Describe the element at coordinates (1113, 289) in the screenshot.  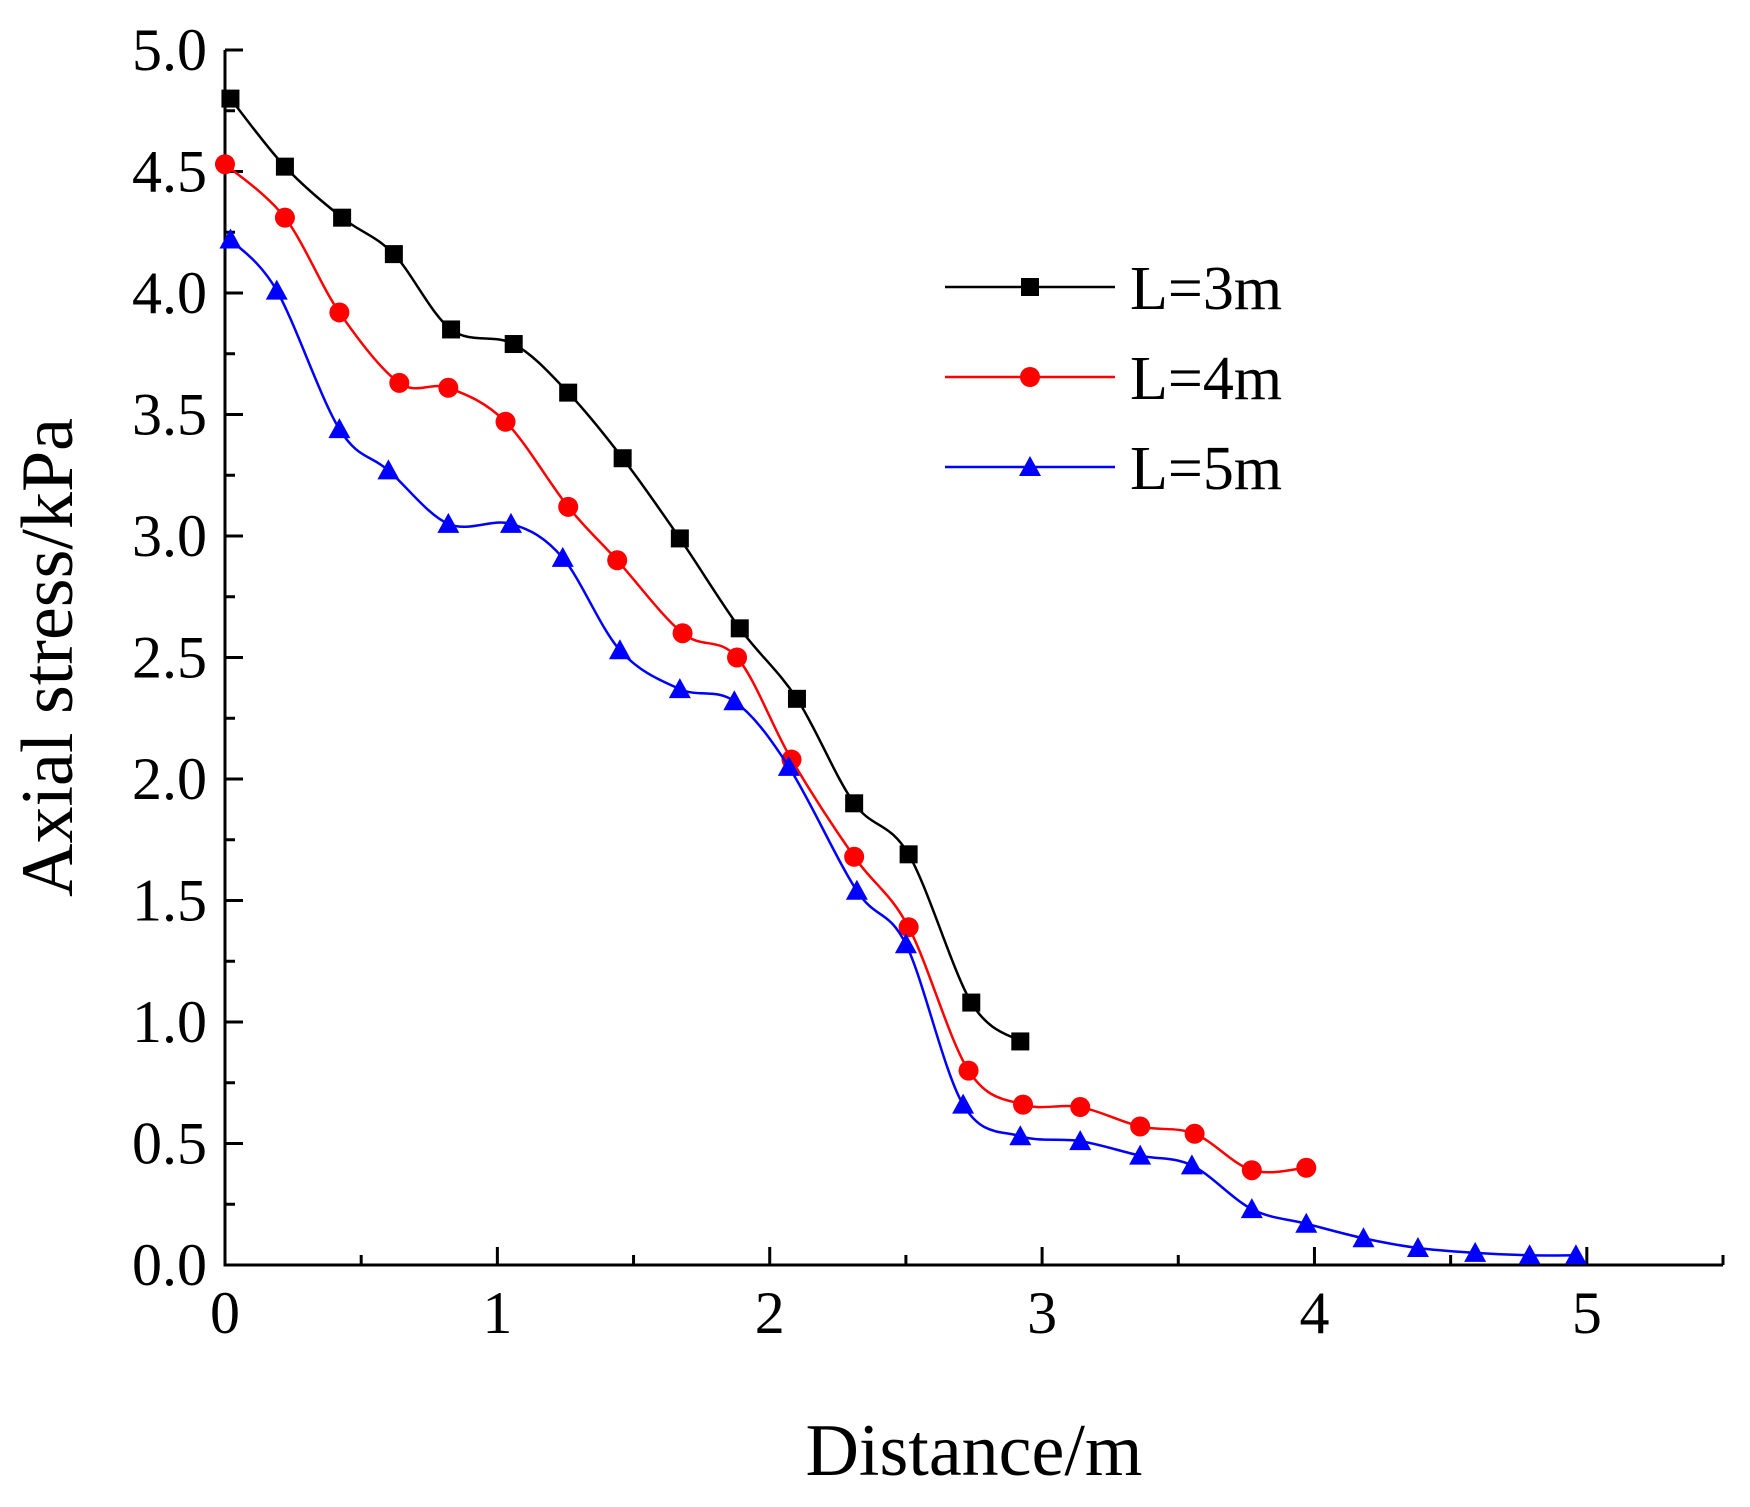
I see `legend-item: L=3m` at that location.